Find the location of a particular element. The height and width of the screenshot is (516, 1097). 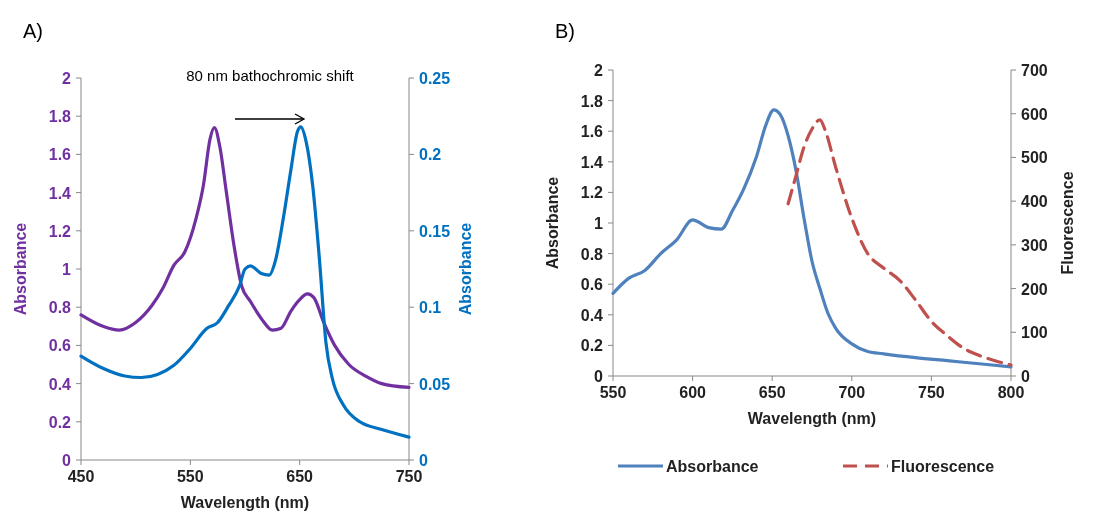

legend-label: Fluorescence is located at coordinates (943, 466).